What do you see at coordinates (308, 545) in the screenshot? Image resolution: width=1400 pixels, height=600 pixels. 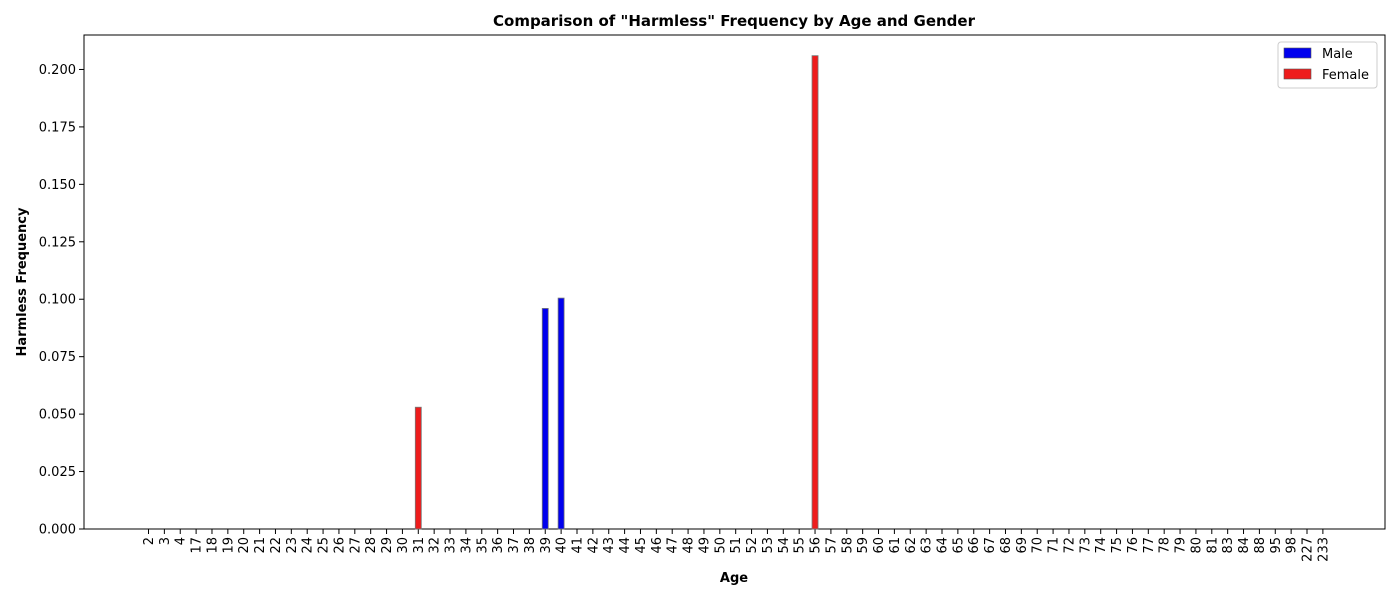 I see `x-tick-label: 24` at bounding box center [308, 545].